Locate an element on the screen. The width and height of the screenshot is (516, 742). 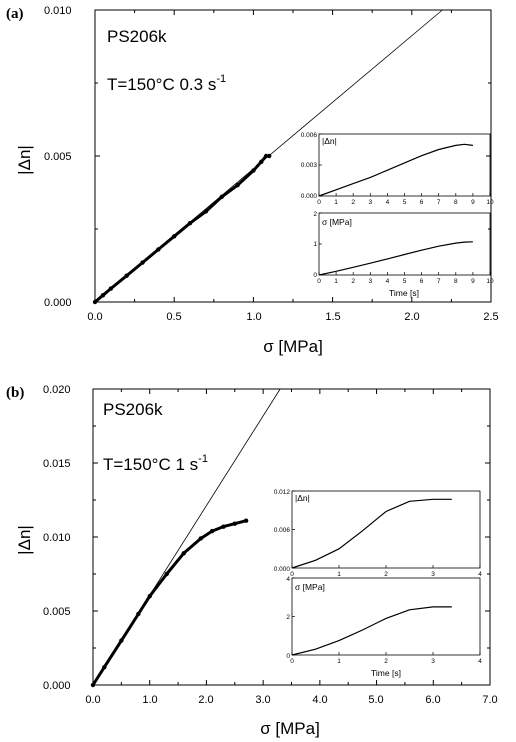
panel-b-series-line is located at coordinates (169, 602).